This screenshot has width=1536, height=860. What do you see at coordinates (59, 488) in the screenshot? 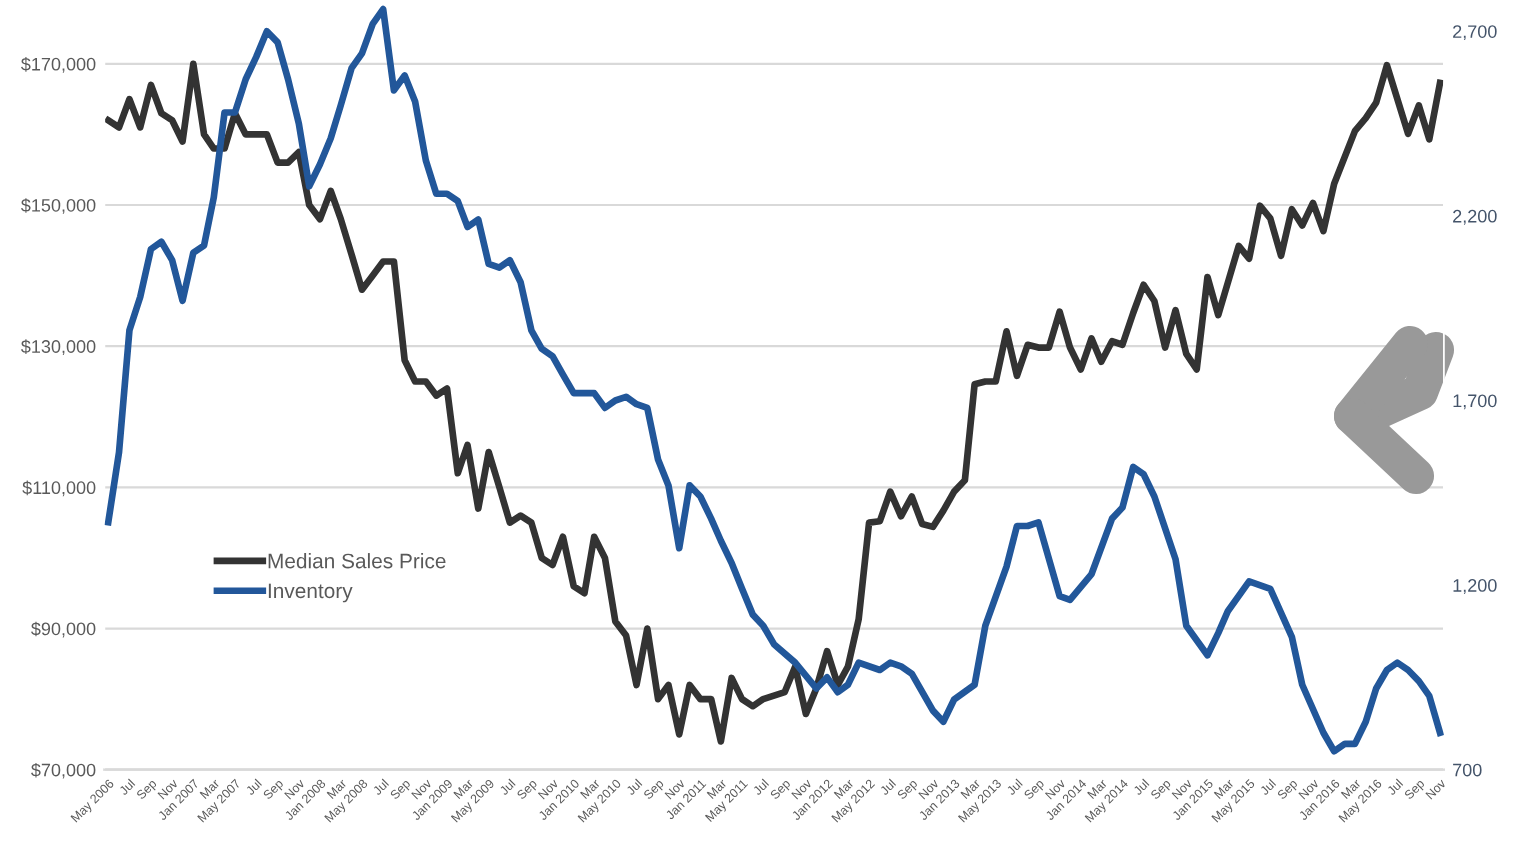
I see `y-tick-label: $110,000` at bounding box center [59, 488].